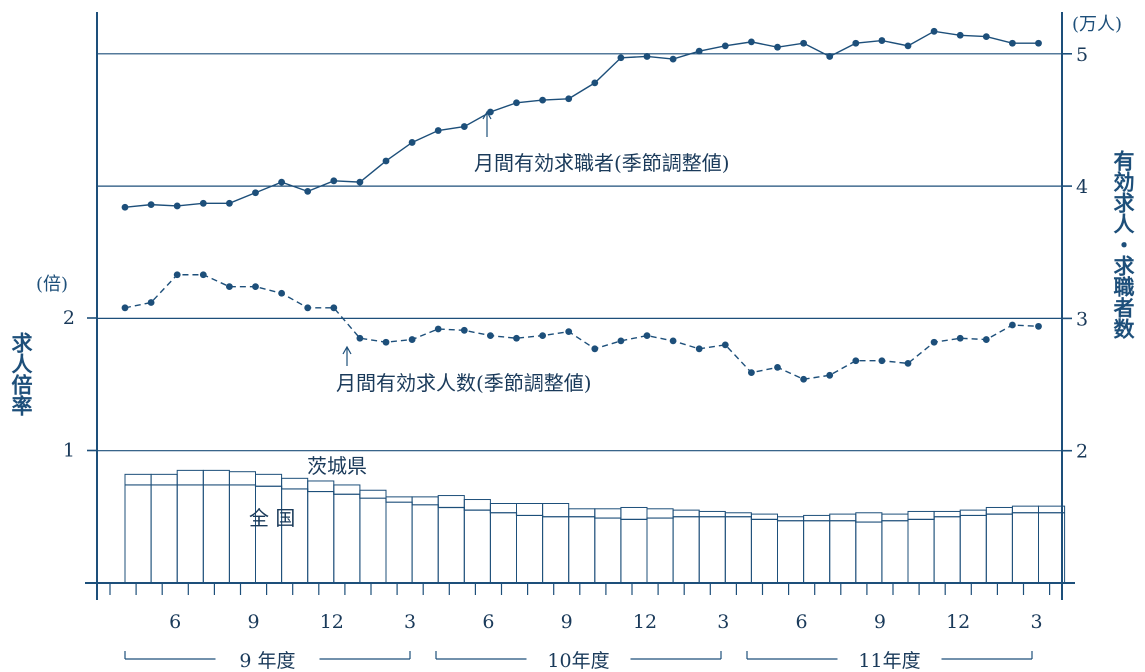 This screenshot has width=1145, height=672. Describe the element at coordinates (1097, 24) in the screenshot. I see `right-axis-unit: (万人)` at that location.